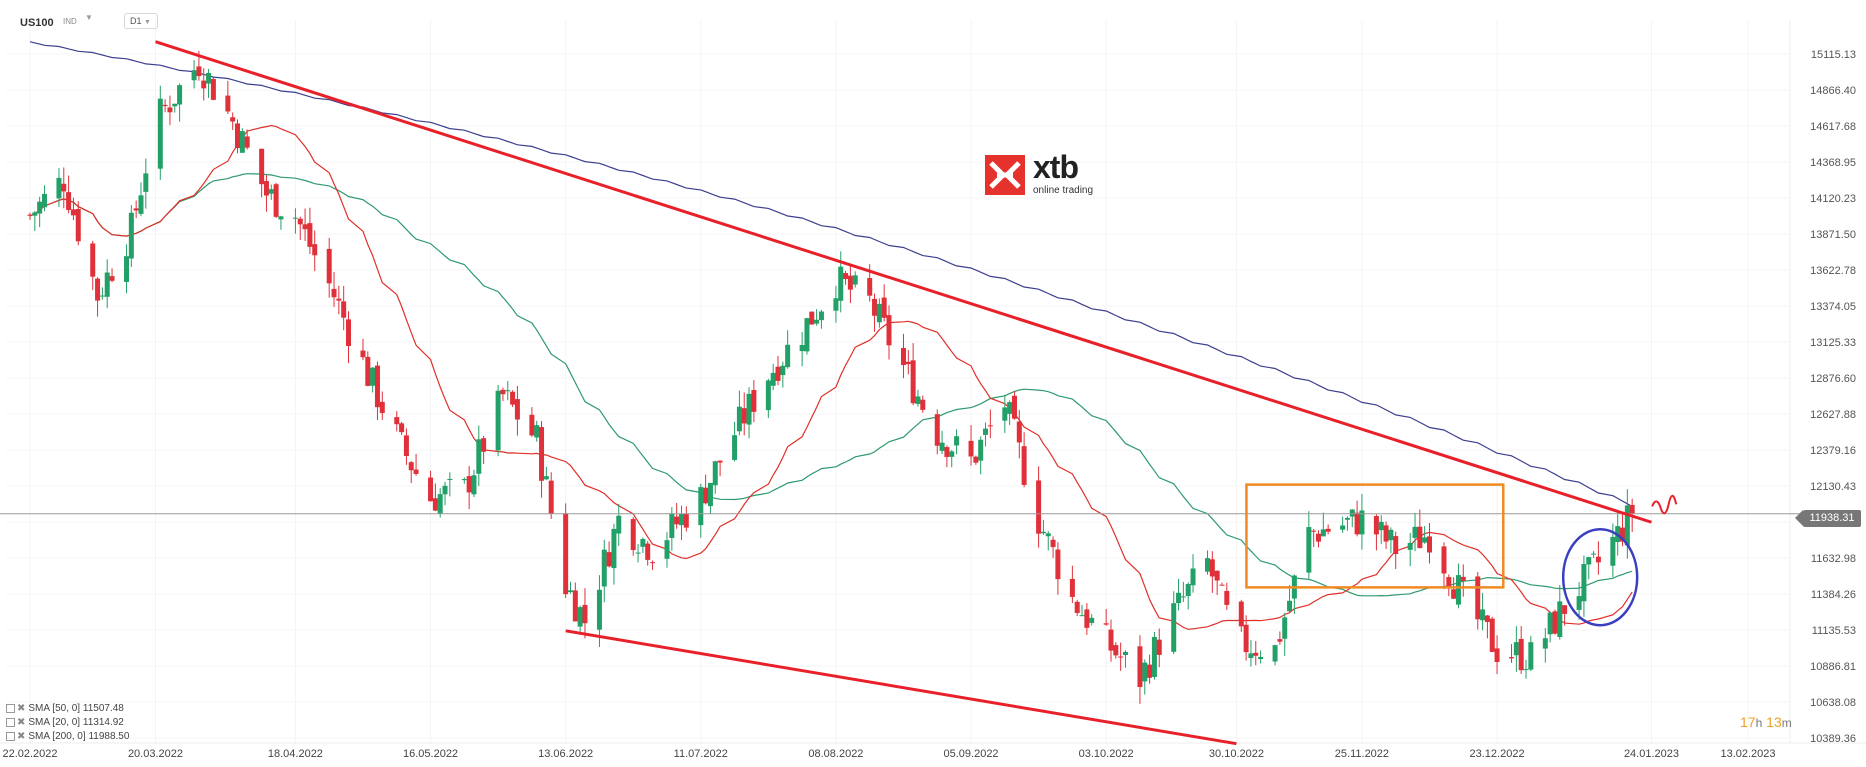  Describe the element at coordinates (54, 708) in the screenshot. I see `indicator-label: SMA [50, 0]` at that location.